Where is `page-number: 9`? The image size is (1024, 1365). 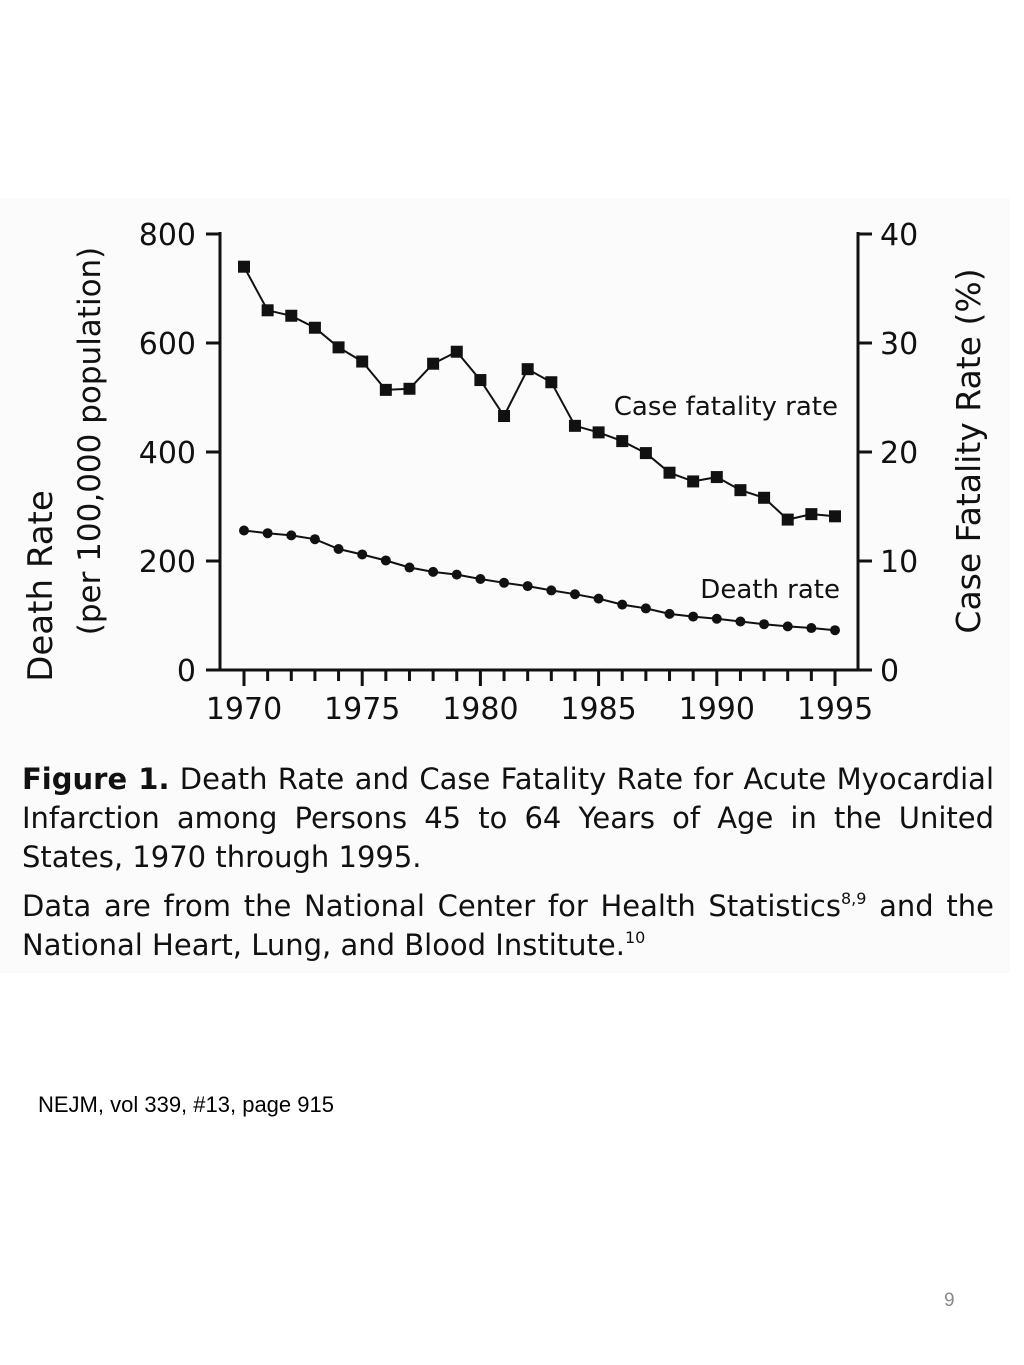
page-number: 9 is located at coordinates (949, 1300).